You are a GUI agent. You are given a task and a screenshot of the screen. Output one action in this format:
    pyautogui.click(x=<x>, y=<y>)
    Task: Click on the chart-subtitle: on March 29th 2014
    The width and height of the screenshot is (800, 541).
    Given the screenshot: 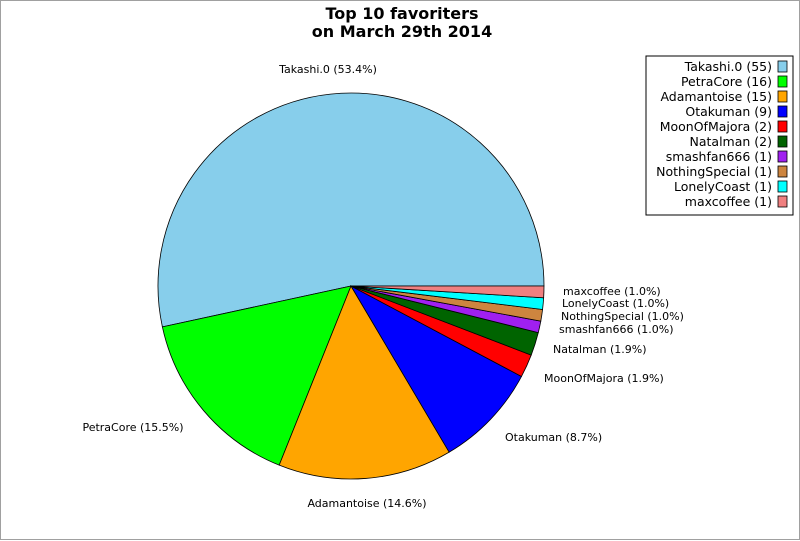 What is the action you would take?
    pyautogui.click(x=402, y=31)
    